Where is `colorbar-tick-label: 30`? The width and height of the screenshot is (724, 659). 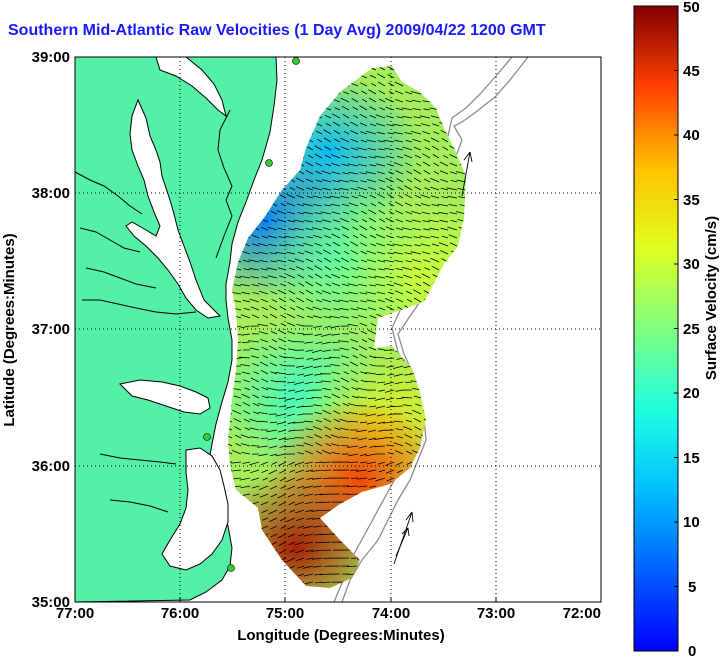
colorbar-tick-label: 30 is located at coordinates (691, 264).